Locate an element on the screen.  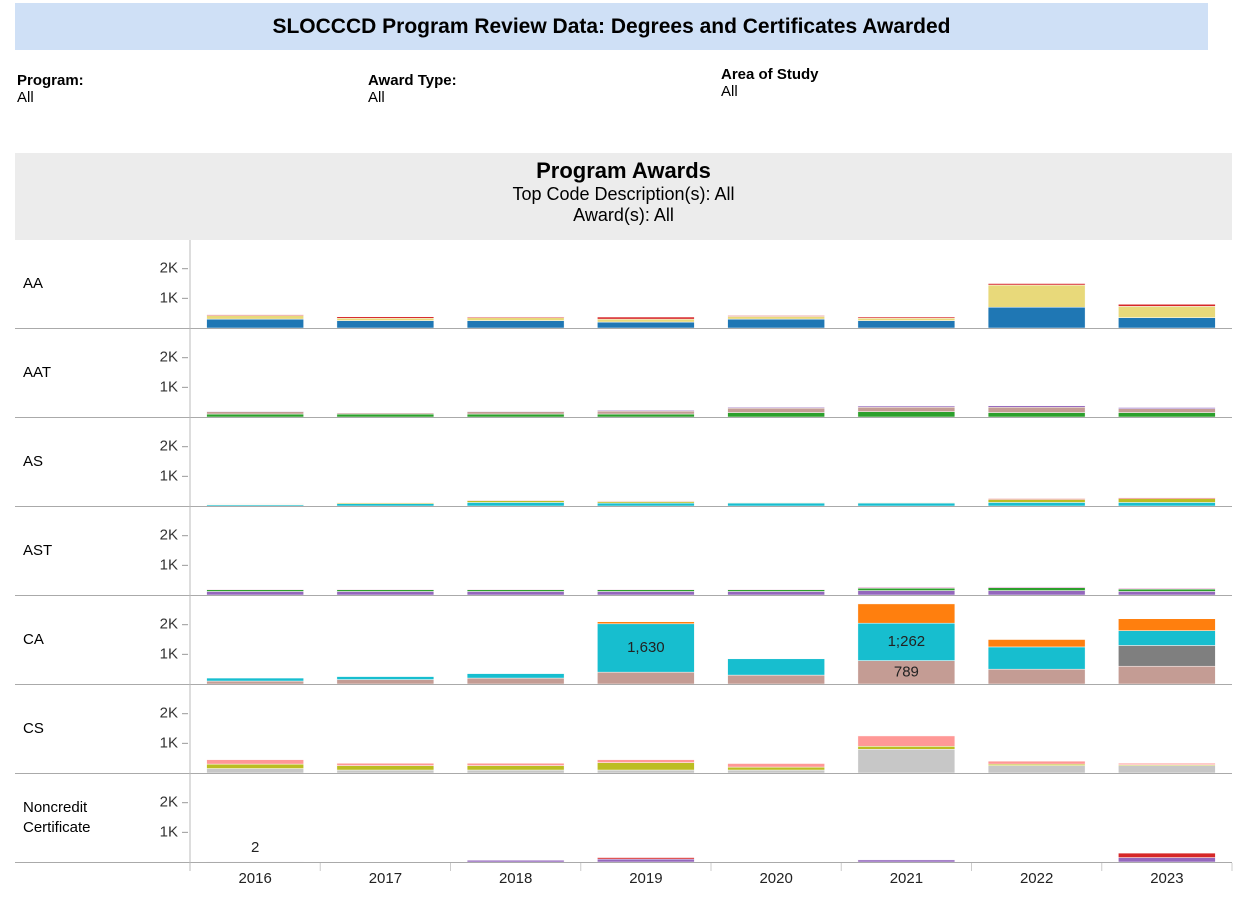
x-tick-label: 2020 is located at coordinates (775, 878).